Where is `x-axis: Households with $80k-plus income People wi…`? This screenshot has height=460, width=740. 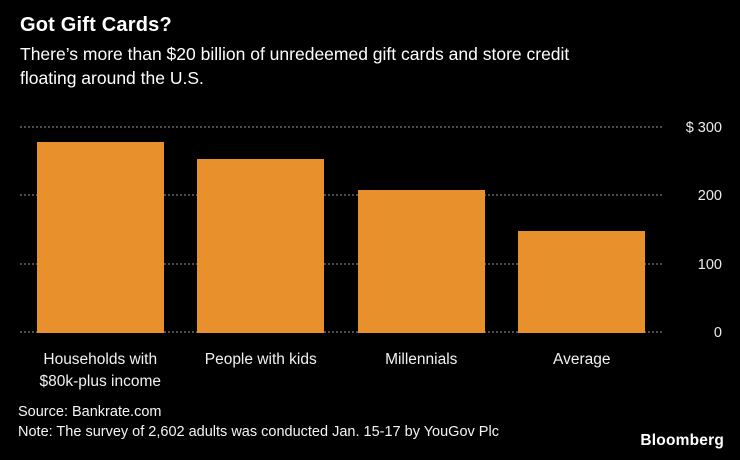
x-axis: Households with $80k-plus income People wi… is located at coordinates (341, 371).